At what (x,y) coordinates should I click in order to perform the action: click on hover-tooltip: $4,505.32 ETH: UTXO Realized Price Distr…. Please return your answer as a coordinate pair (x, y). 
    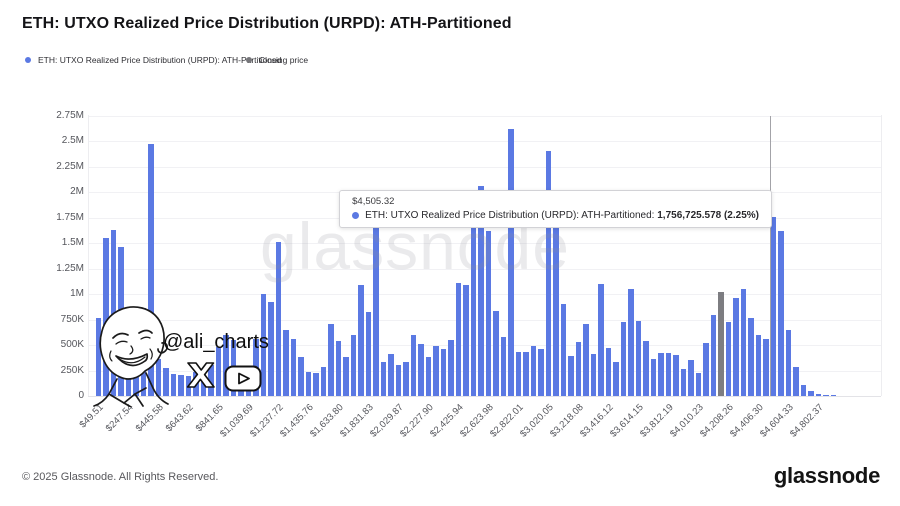
    Looking at the image, I should click on (555, 209).